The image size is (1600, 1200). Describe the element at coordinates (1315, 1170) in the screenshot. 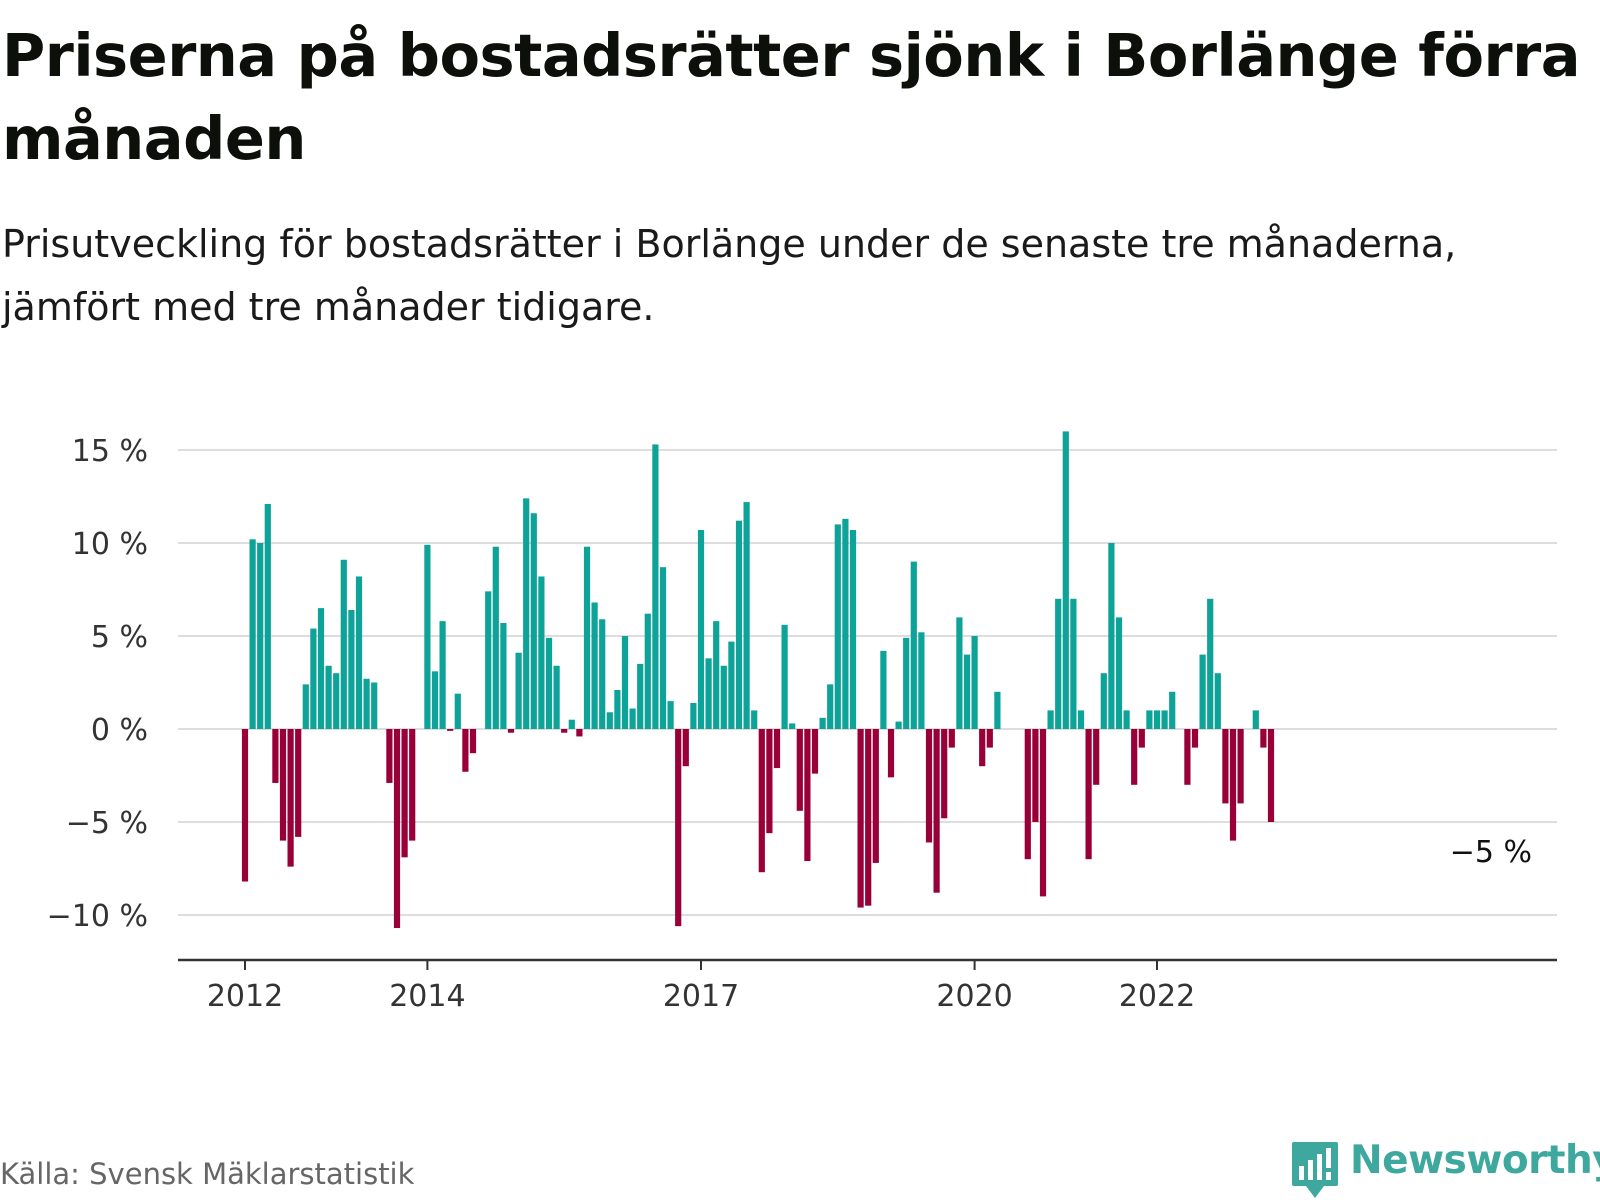

I see `bar-chart-speech-bubble-icon` at that location.